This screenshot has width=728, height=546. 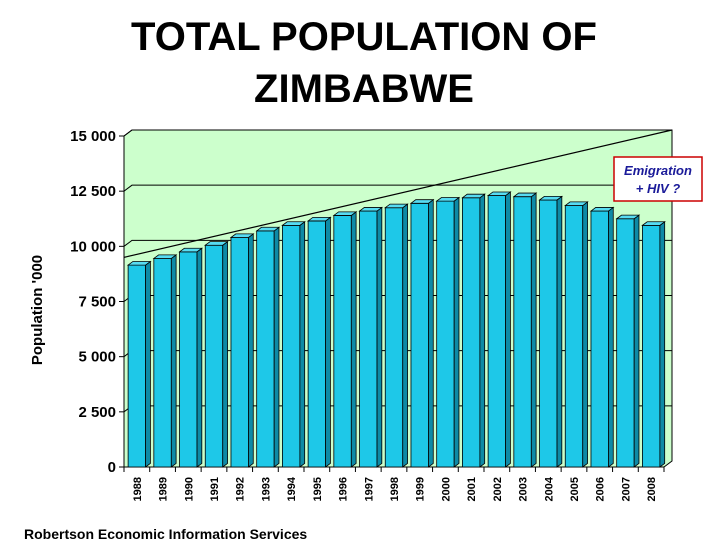 What do you see at coordinates (138, 489) in the screenshot?
I see `x-tick-label-1988: 1988` at bounding box center [138, 489].